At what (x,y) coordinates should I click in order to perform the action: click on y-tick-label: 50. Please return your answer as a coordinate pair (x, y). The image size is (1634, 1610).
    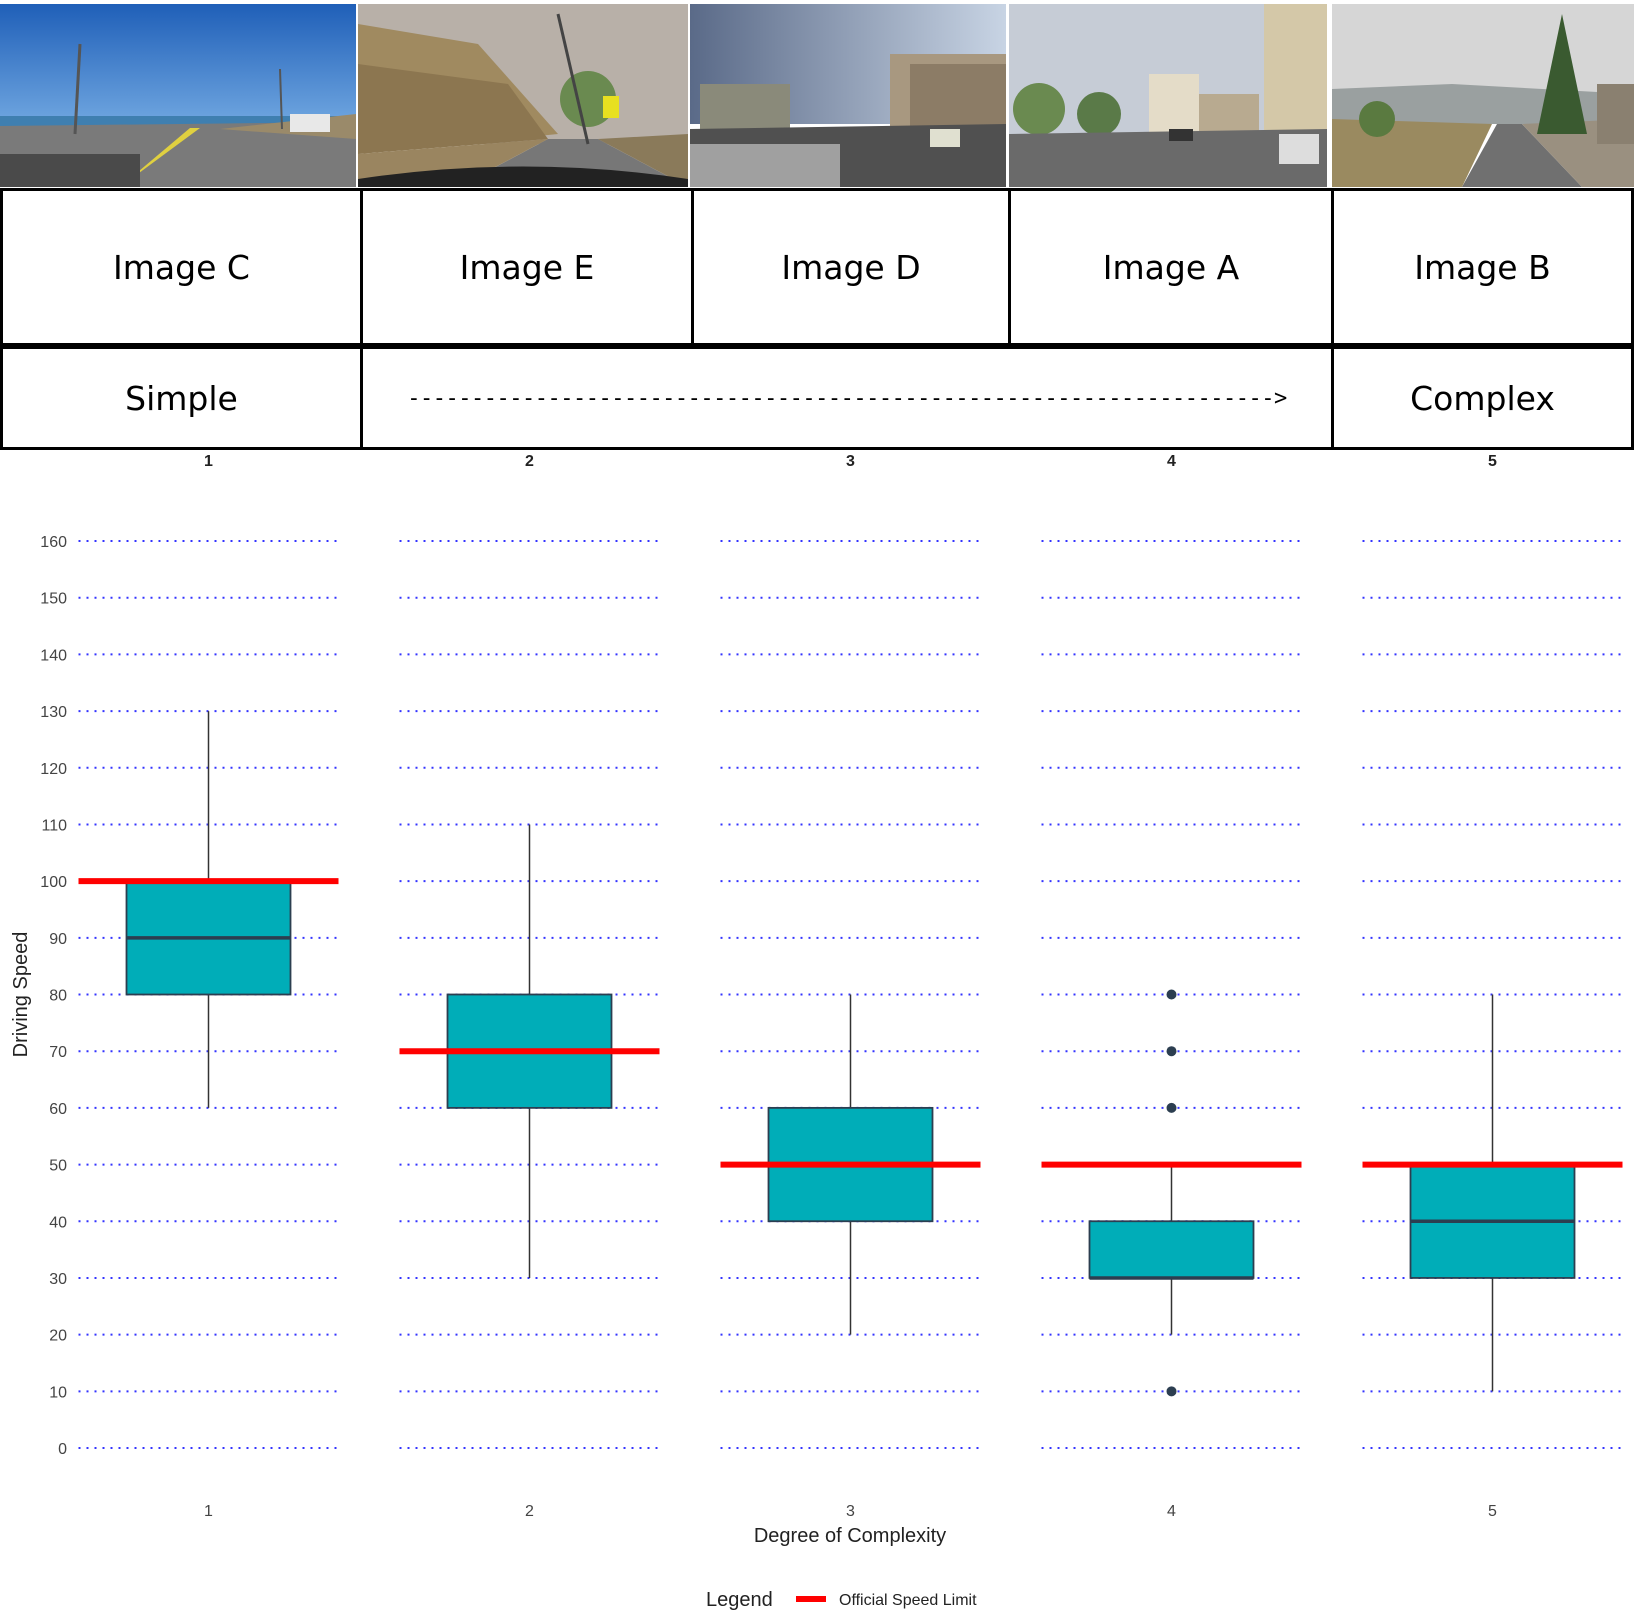
    Looking at the image, I should click on (58, 1166).